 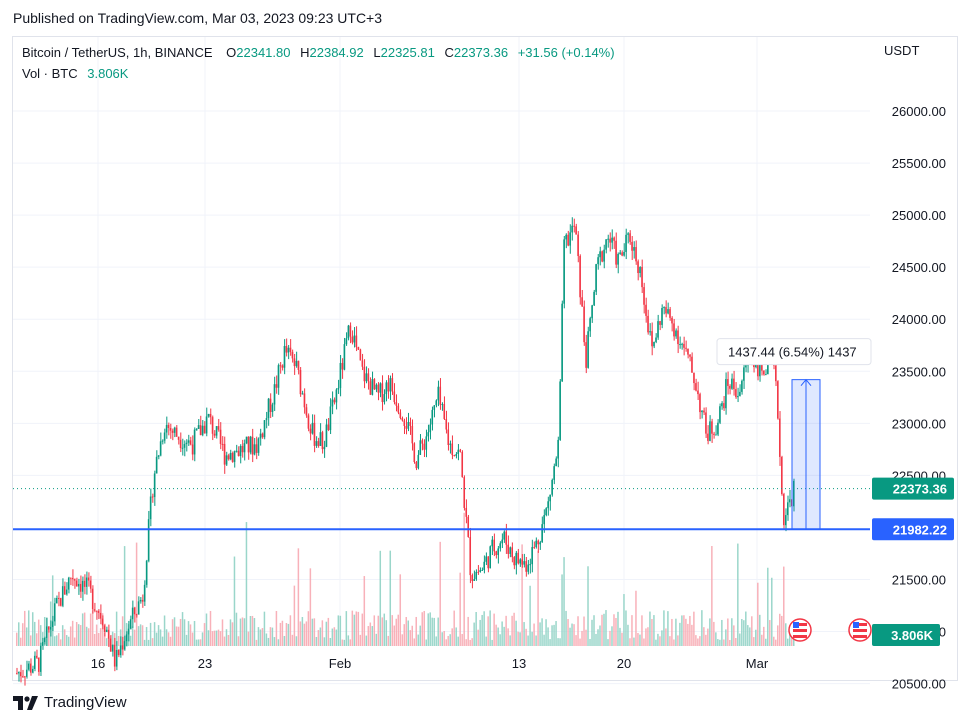 What do you see at coordinates (117, 52) in the screenshot?
I see `symbol-name: Bitcoin / TetherUS, 1h, BINANCE` at bounding box center [117, 52].